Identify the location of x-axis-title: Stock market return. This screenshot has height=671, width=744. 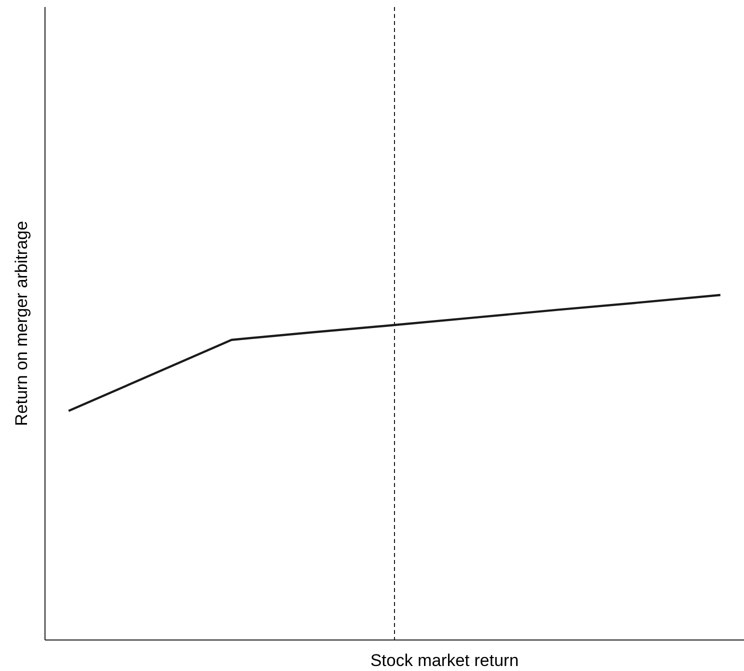
(444, 660).